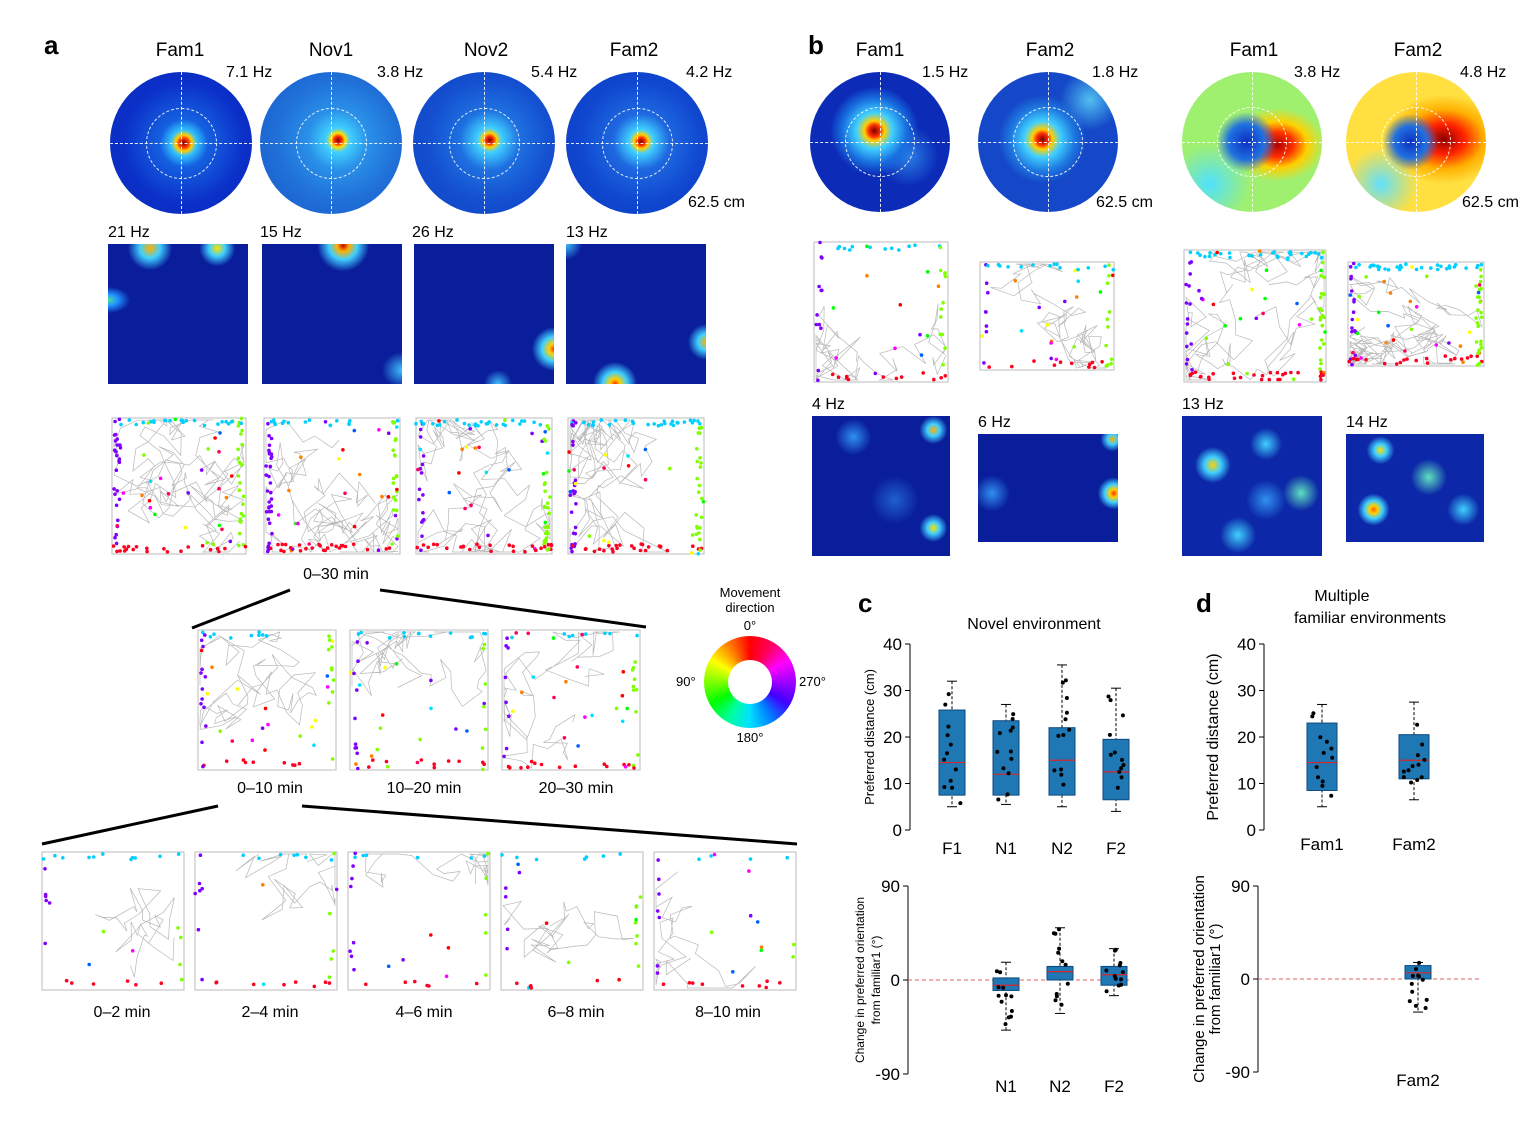 This screenshot has height=1124, width=1528. Describe the element at coordinates (51, 45) in the screenshot. I see `panel-letter-a: a` at that location.